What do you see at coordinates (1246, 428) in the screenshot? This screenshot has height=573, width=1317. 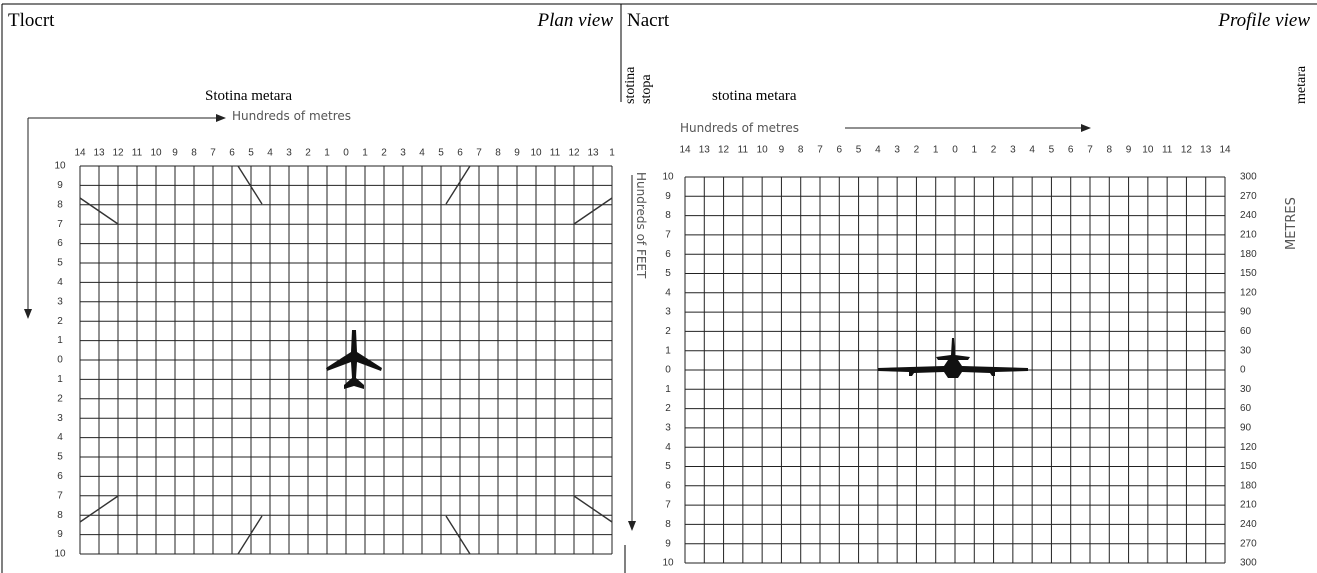 I see `metre-tick-label: 90` at bounding box center [1246, 428].